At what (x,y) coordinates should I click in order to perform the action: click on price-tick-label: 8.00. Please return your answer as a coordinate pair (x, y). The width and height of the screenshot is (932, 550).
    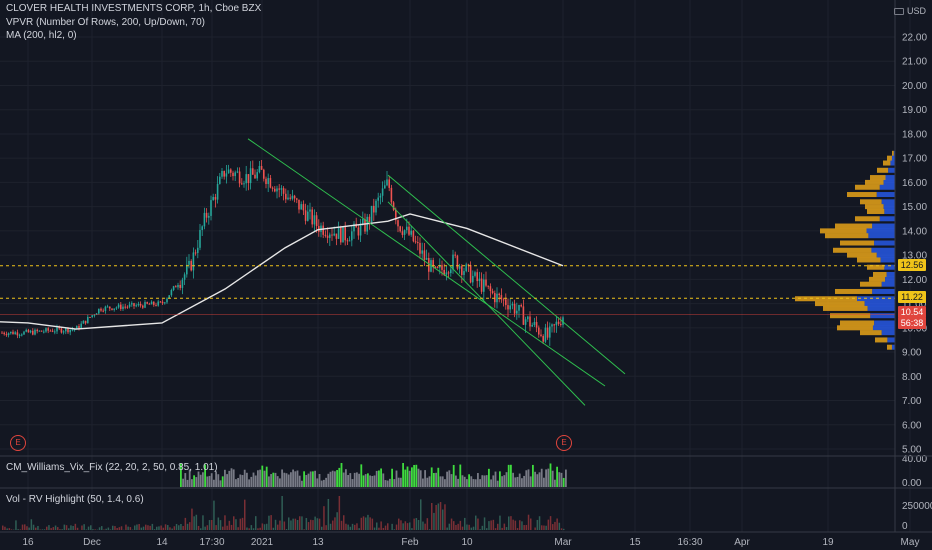
    Looking at the image, I should click on (912, 377).